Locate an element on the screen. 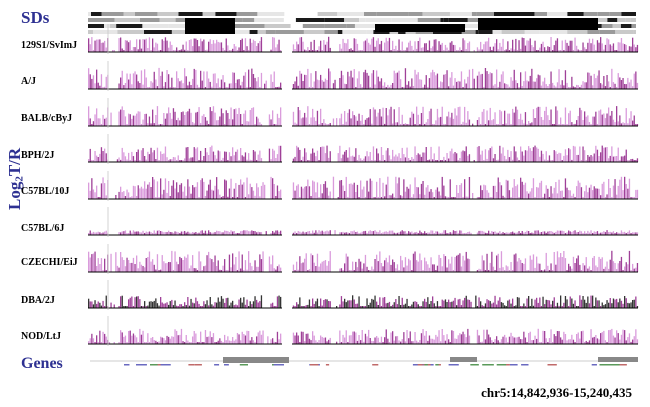 Image resolution: width=650 pixels, height=407 pixels. sd-segment is located at coordinates (468, 32).